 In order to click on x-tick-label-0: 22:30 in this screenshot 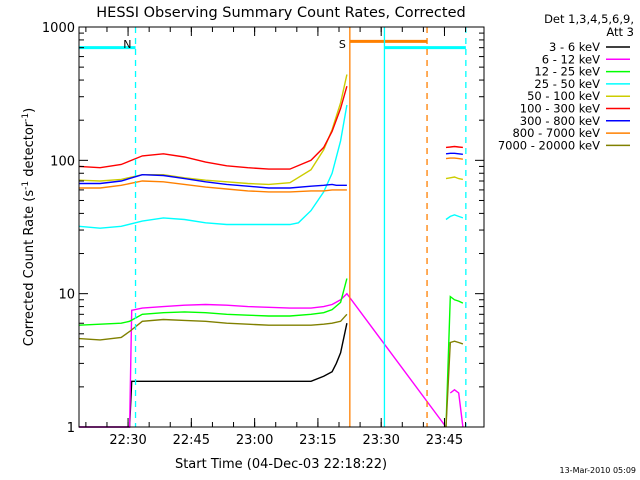, I will do `click(127, 440)`.